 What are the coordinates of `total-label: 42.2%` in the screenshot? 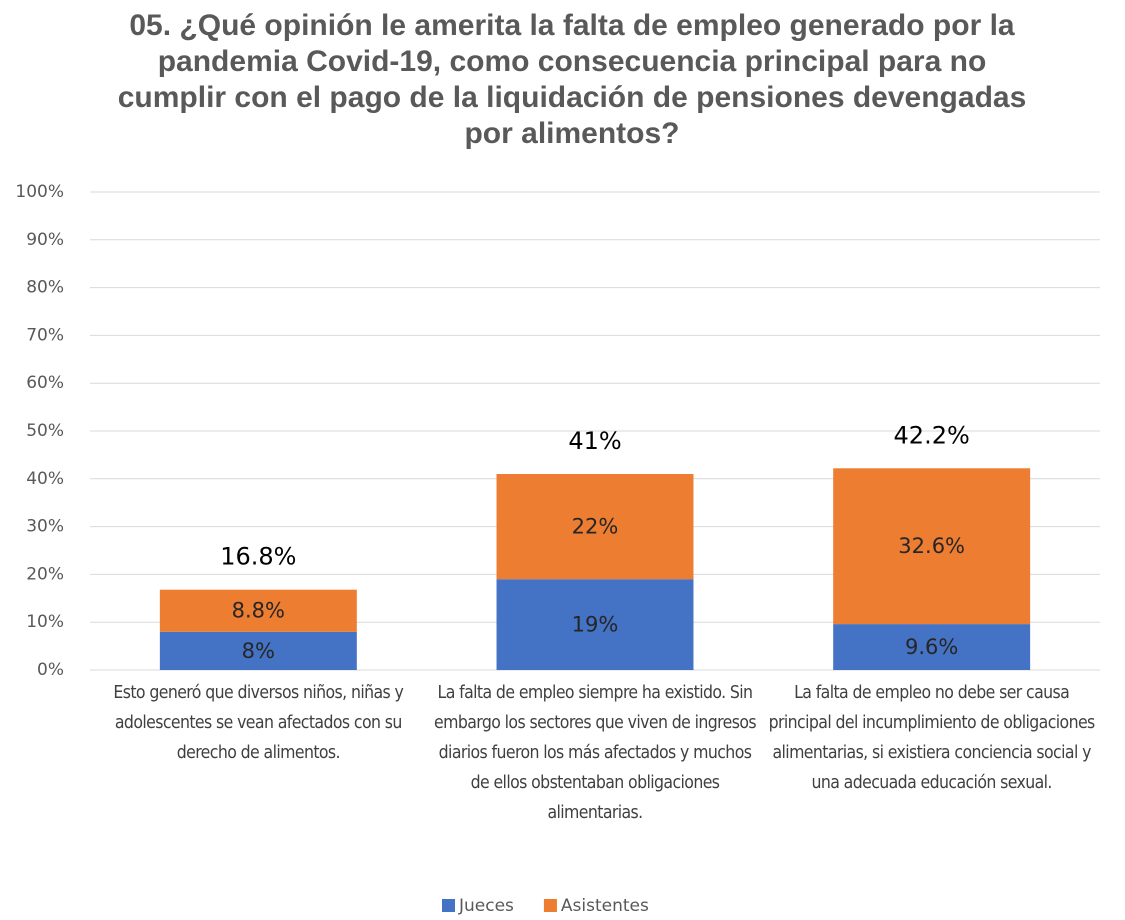 It's located at (932, 435).